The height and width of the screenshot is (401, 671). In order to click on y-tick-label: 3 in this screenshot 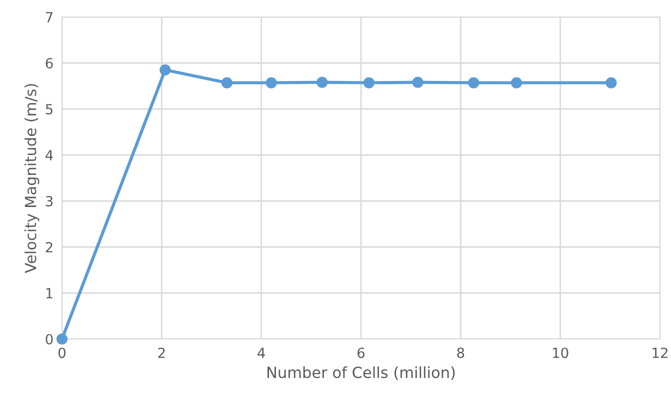, I will do `click(49, 201)`.